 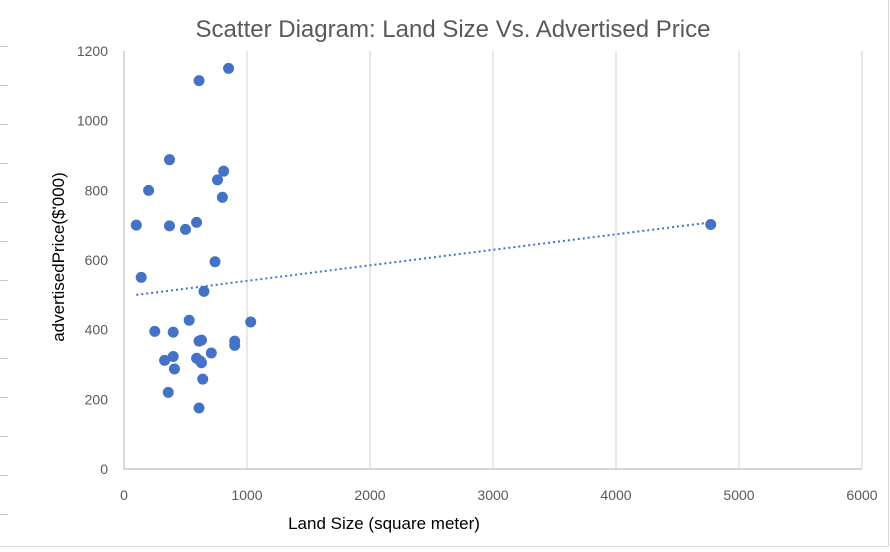 What do you see at coordinates (124, 495) in the screenshot?
I see `x-tick-label-0: 0` at bounding box center [124, 495].